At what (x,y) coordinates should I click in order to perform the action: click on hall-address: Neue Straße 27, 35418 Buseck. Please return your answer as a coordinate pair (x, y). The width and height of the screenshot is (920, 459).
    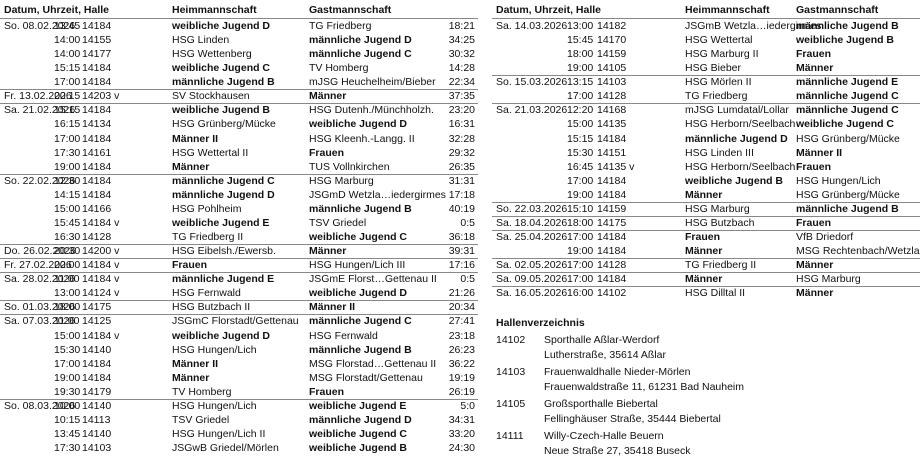
    Looking at the image, I should click on (617, 451).